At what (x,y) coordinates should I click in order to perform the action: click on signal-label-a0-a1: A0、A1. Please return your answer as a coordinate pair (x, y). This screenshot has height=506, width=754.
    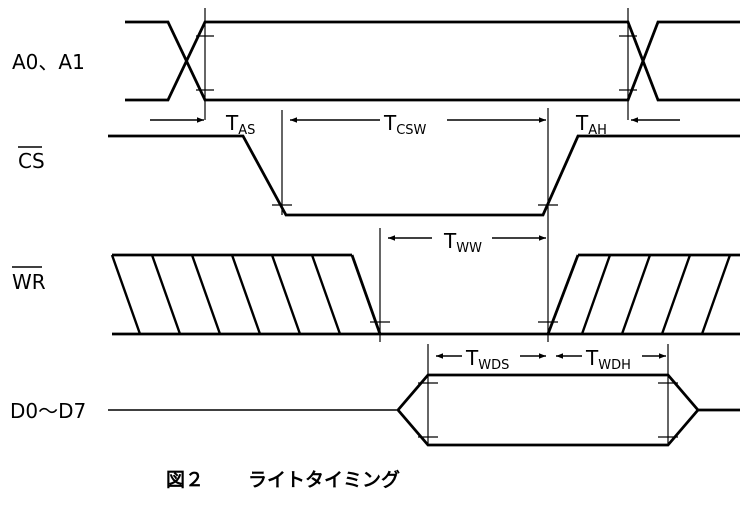
    Looking at the image, I should click on (48, 62).